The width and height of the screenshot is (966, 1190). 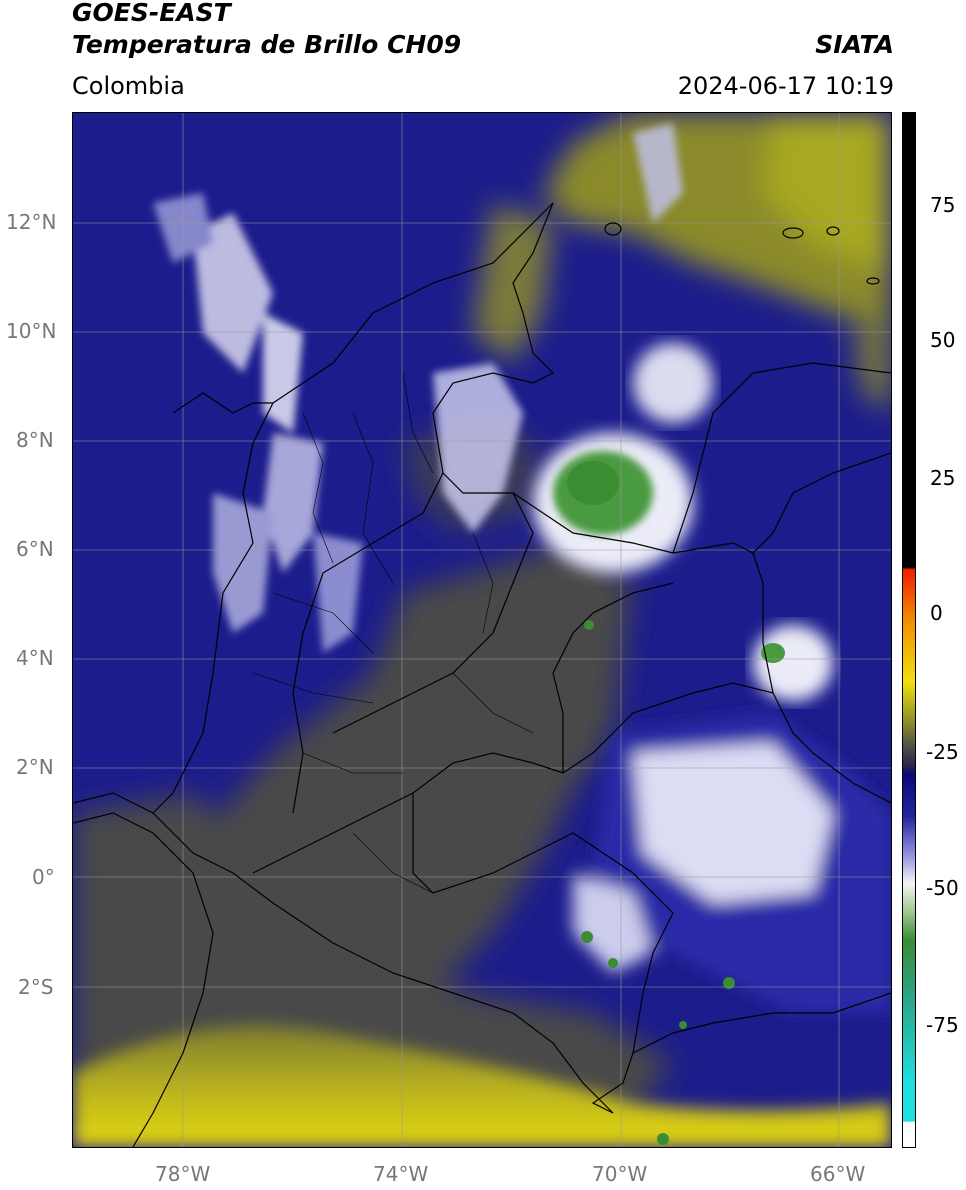 What do you see at coordinates (267, 44) in the screenshot?
I see `title-product: Temperatura de Brillo CH09` at bounding box center [267, 44].